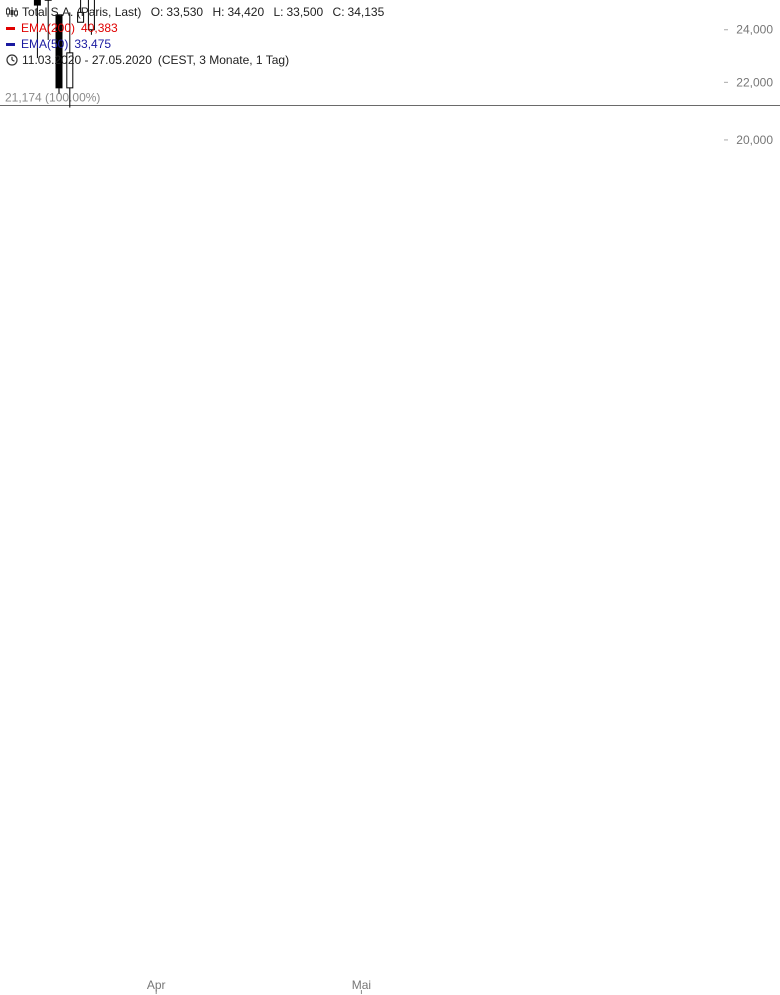 The width and height of the screenshot is (780, 995). I want to click on candlesticks, so click(64, 54).